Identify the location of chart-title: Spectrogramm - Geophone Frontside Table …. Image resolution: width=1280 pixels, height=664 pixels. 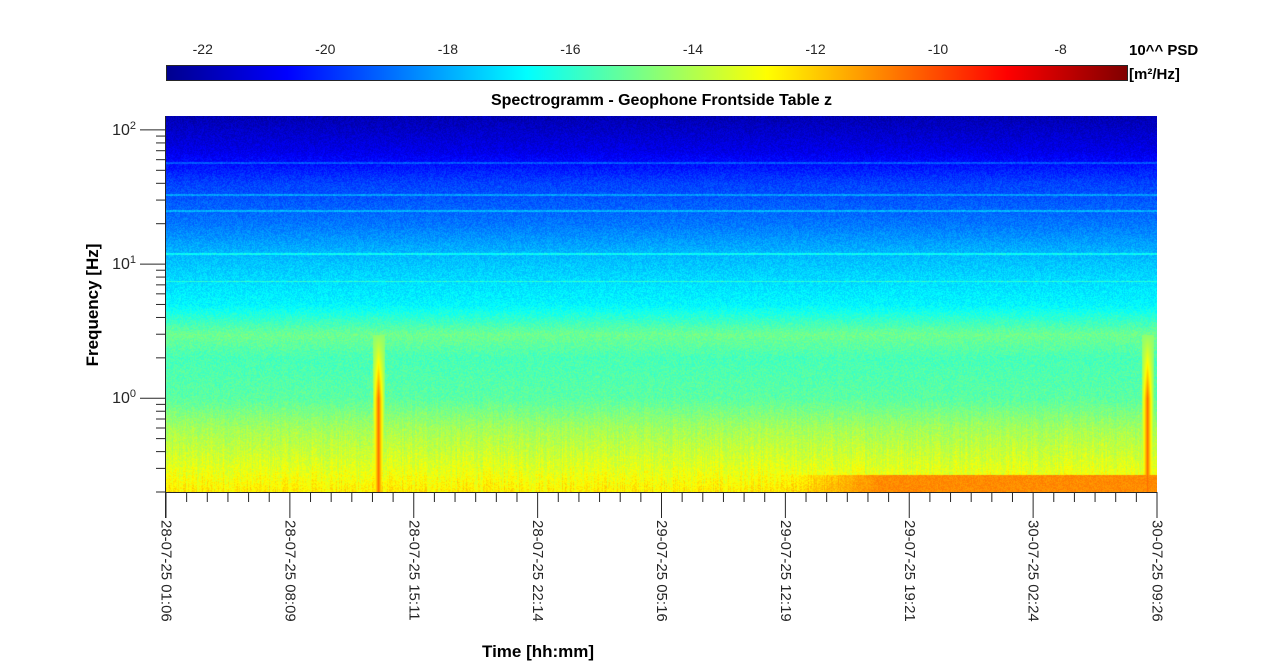
(661, 100).